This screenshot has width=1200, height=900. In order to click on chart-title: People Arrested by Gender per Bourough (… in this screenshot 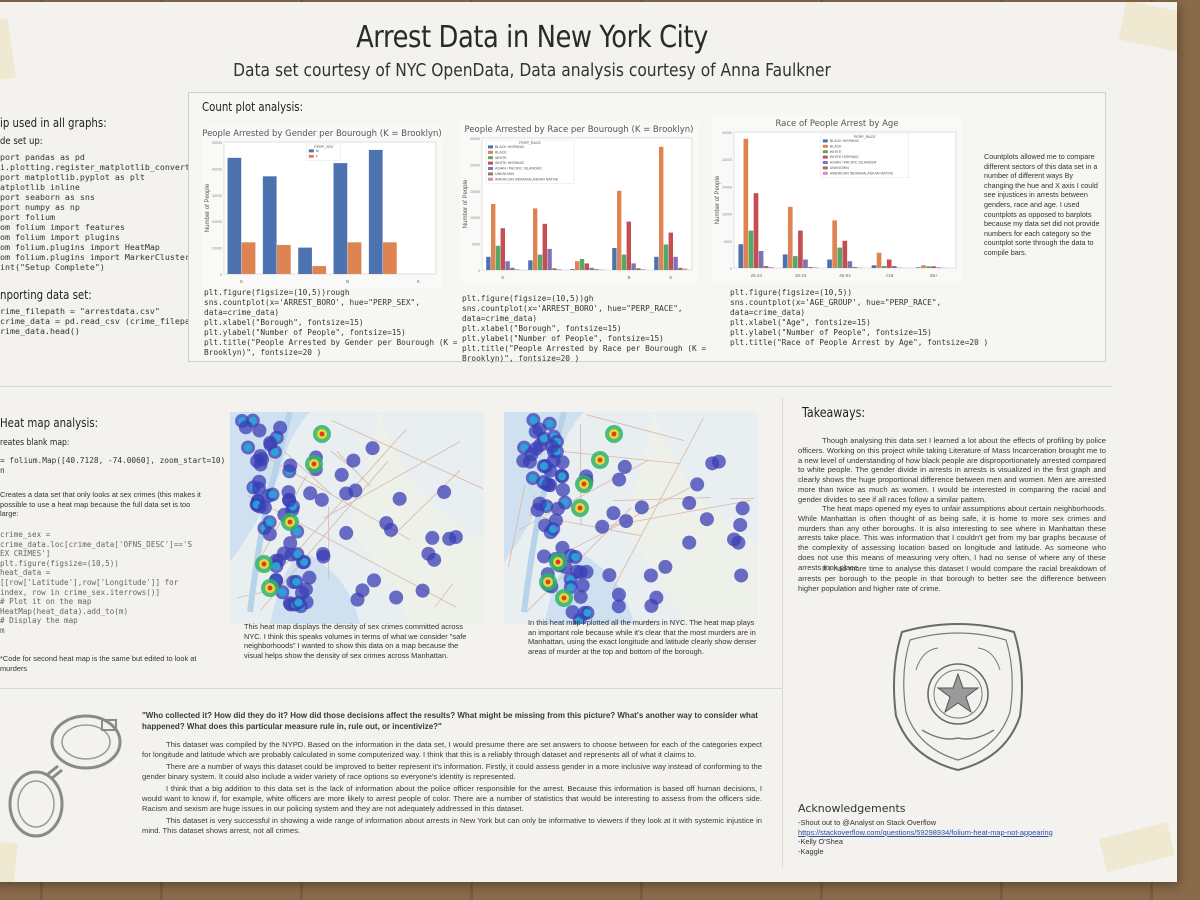, I will do `click(321, 134)`.